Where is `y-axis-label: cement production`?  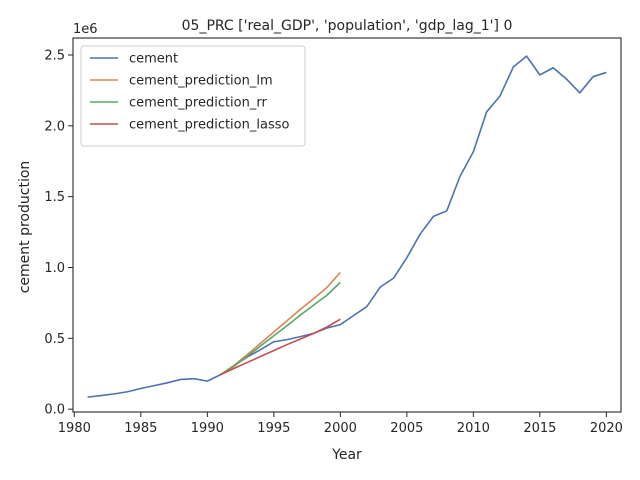 y-axis-label: cement production is located at coordinates (25, 227).